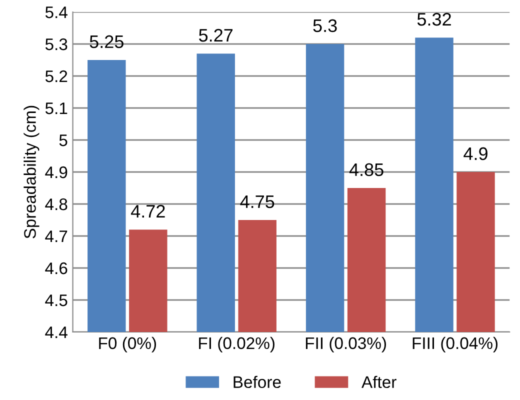 Image resolution: width=520 pixels, height=400 pixels. What do you see at coordinates (476, 153) in the screenshot?
I see `data-label: 4.9` at bounding box center [476, 153].